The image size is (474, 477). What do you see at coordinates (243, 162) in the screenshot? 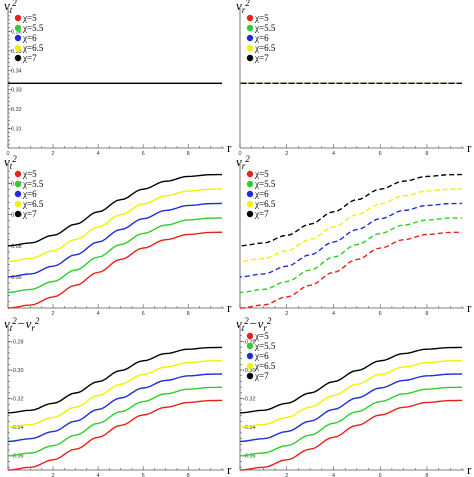
I see `y-axis-label: vr2` at bounding box center [243, 162].